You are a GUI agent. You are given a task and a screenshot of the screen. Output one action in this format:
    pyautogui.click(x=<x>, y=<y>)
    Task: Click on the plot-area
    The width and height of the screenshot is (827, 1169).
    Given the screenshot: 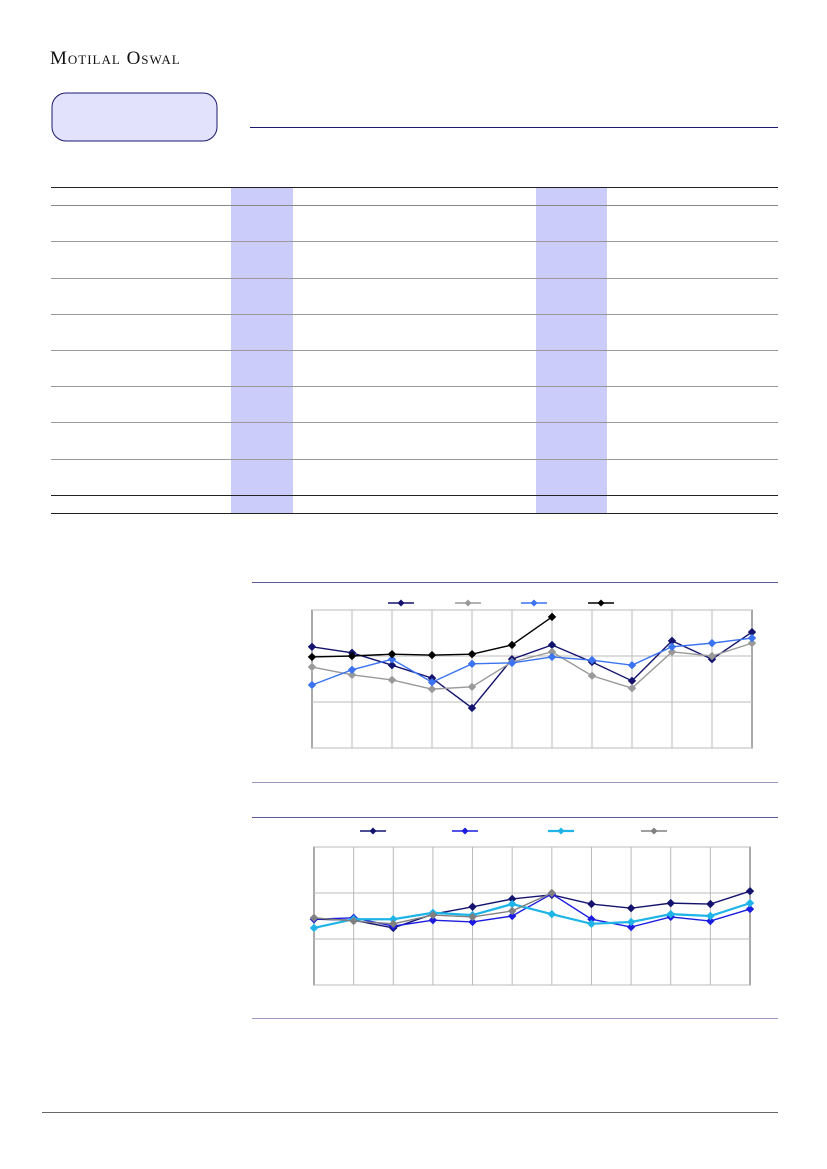 What is the action you would take?
    pyautogui.click(x=532, y=916)
    